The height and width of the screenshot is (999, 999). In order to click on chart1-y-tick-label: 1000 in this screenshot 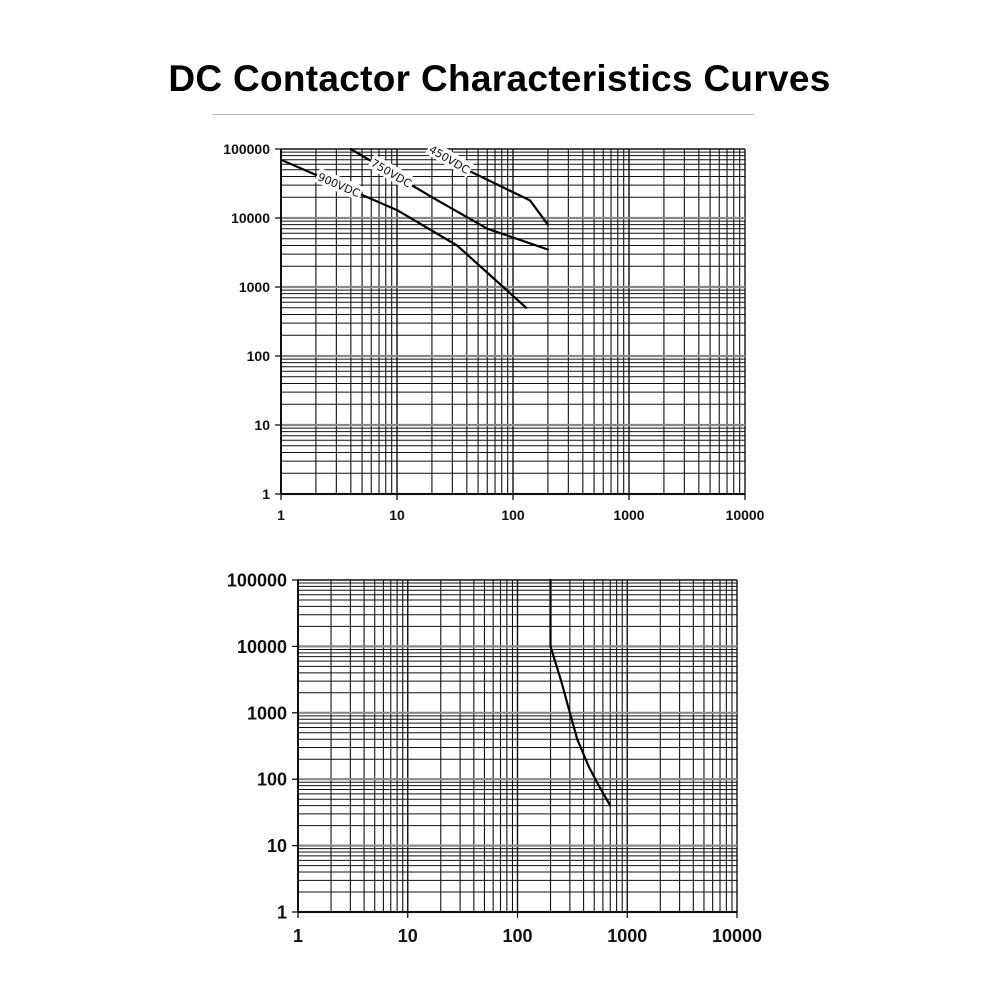, I will do `click(267, 713)`.